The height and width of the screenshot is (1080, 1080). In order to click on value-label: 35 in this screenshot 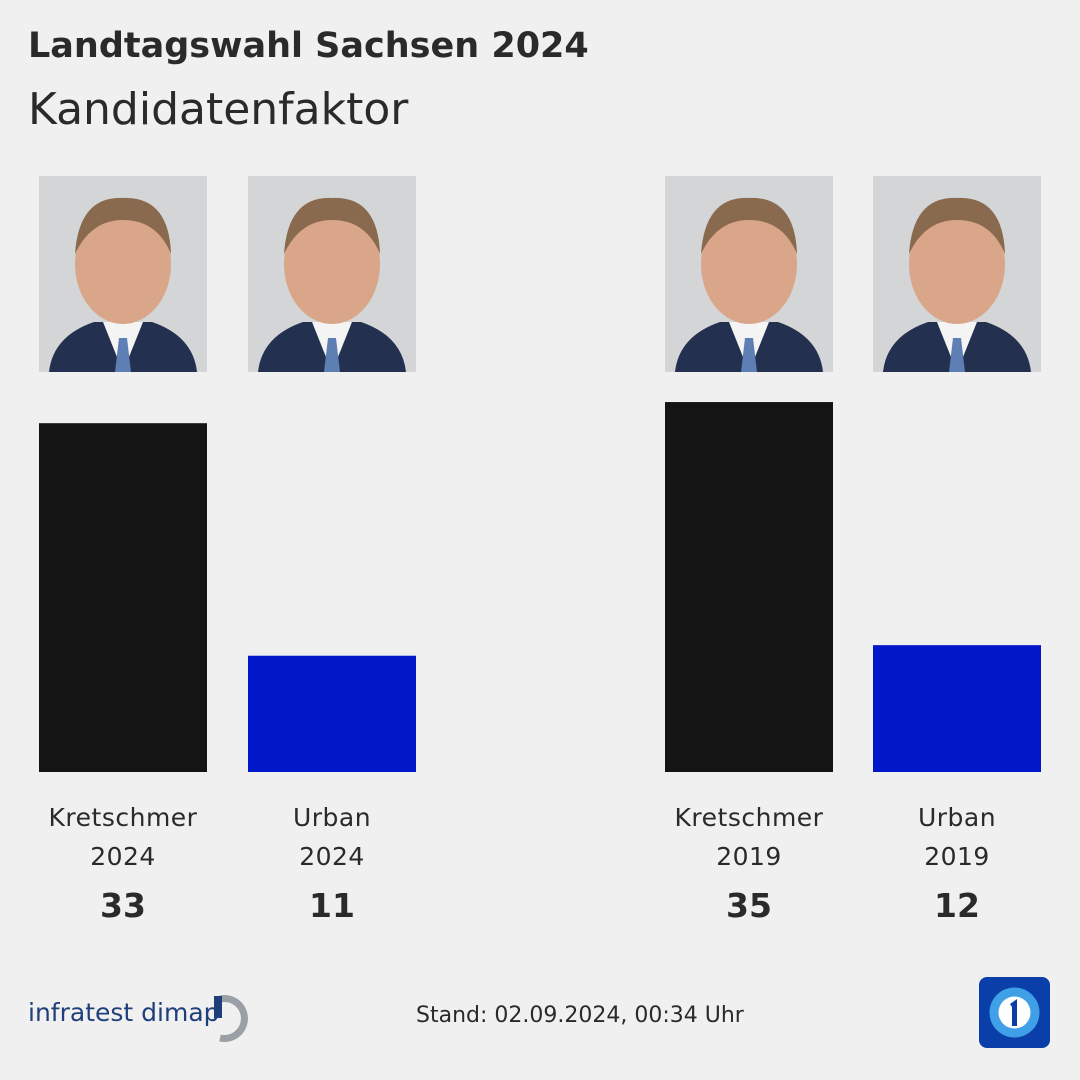, I will do `click(749, 905)`.